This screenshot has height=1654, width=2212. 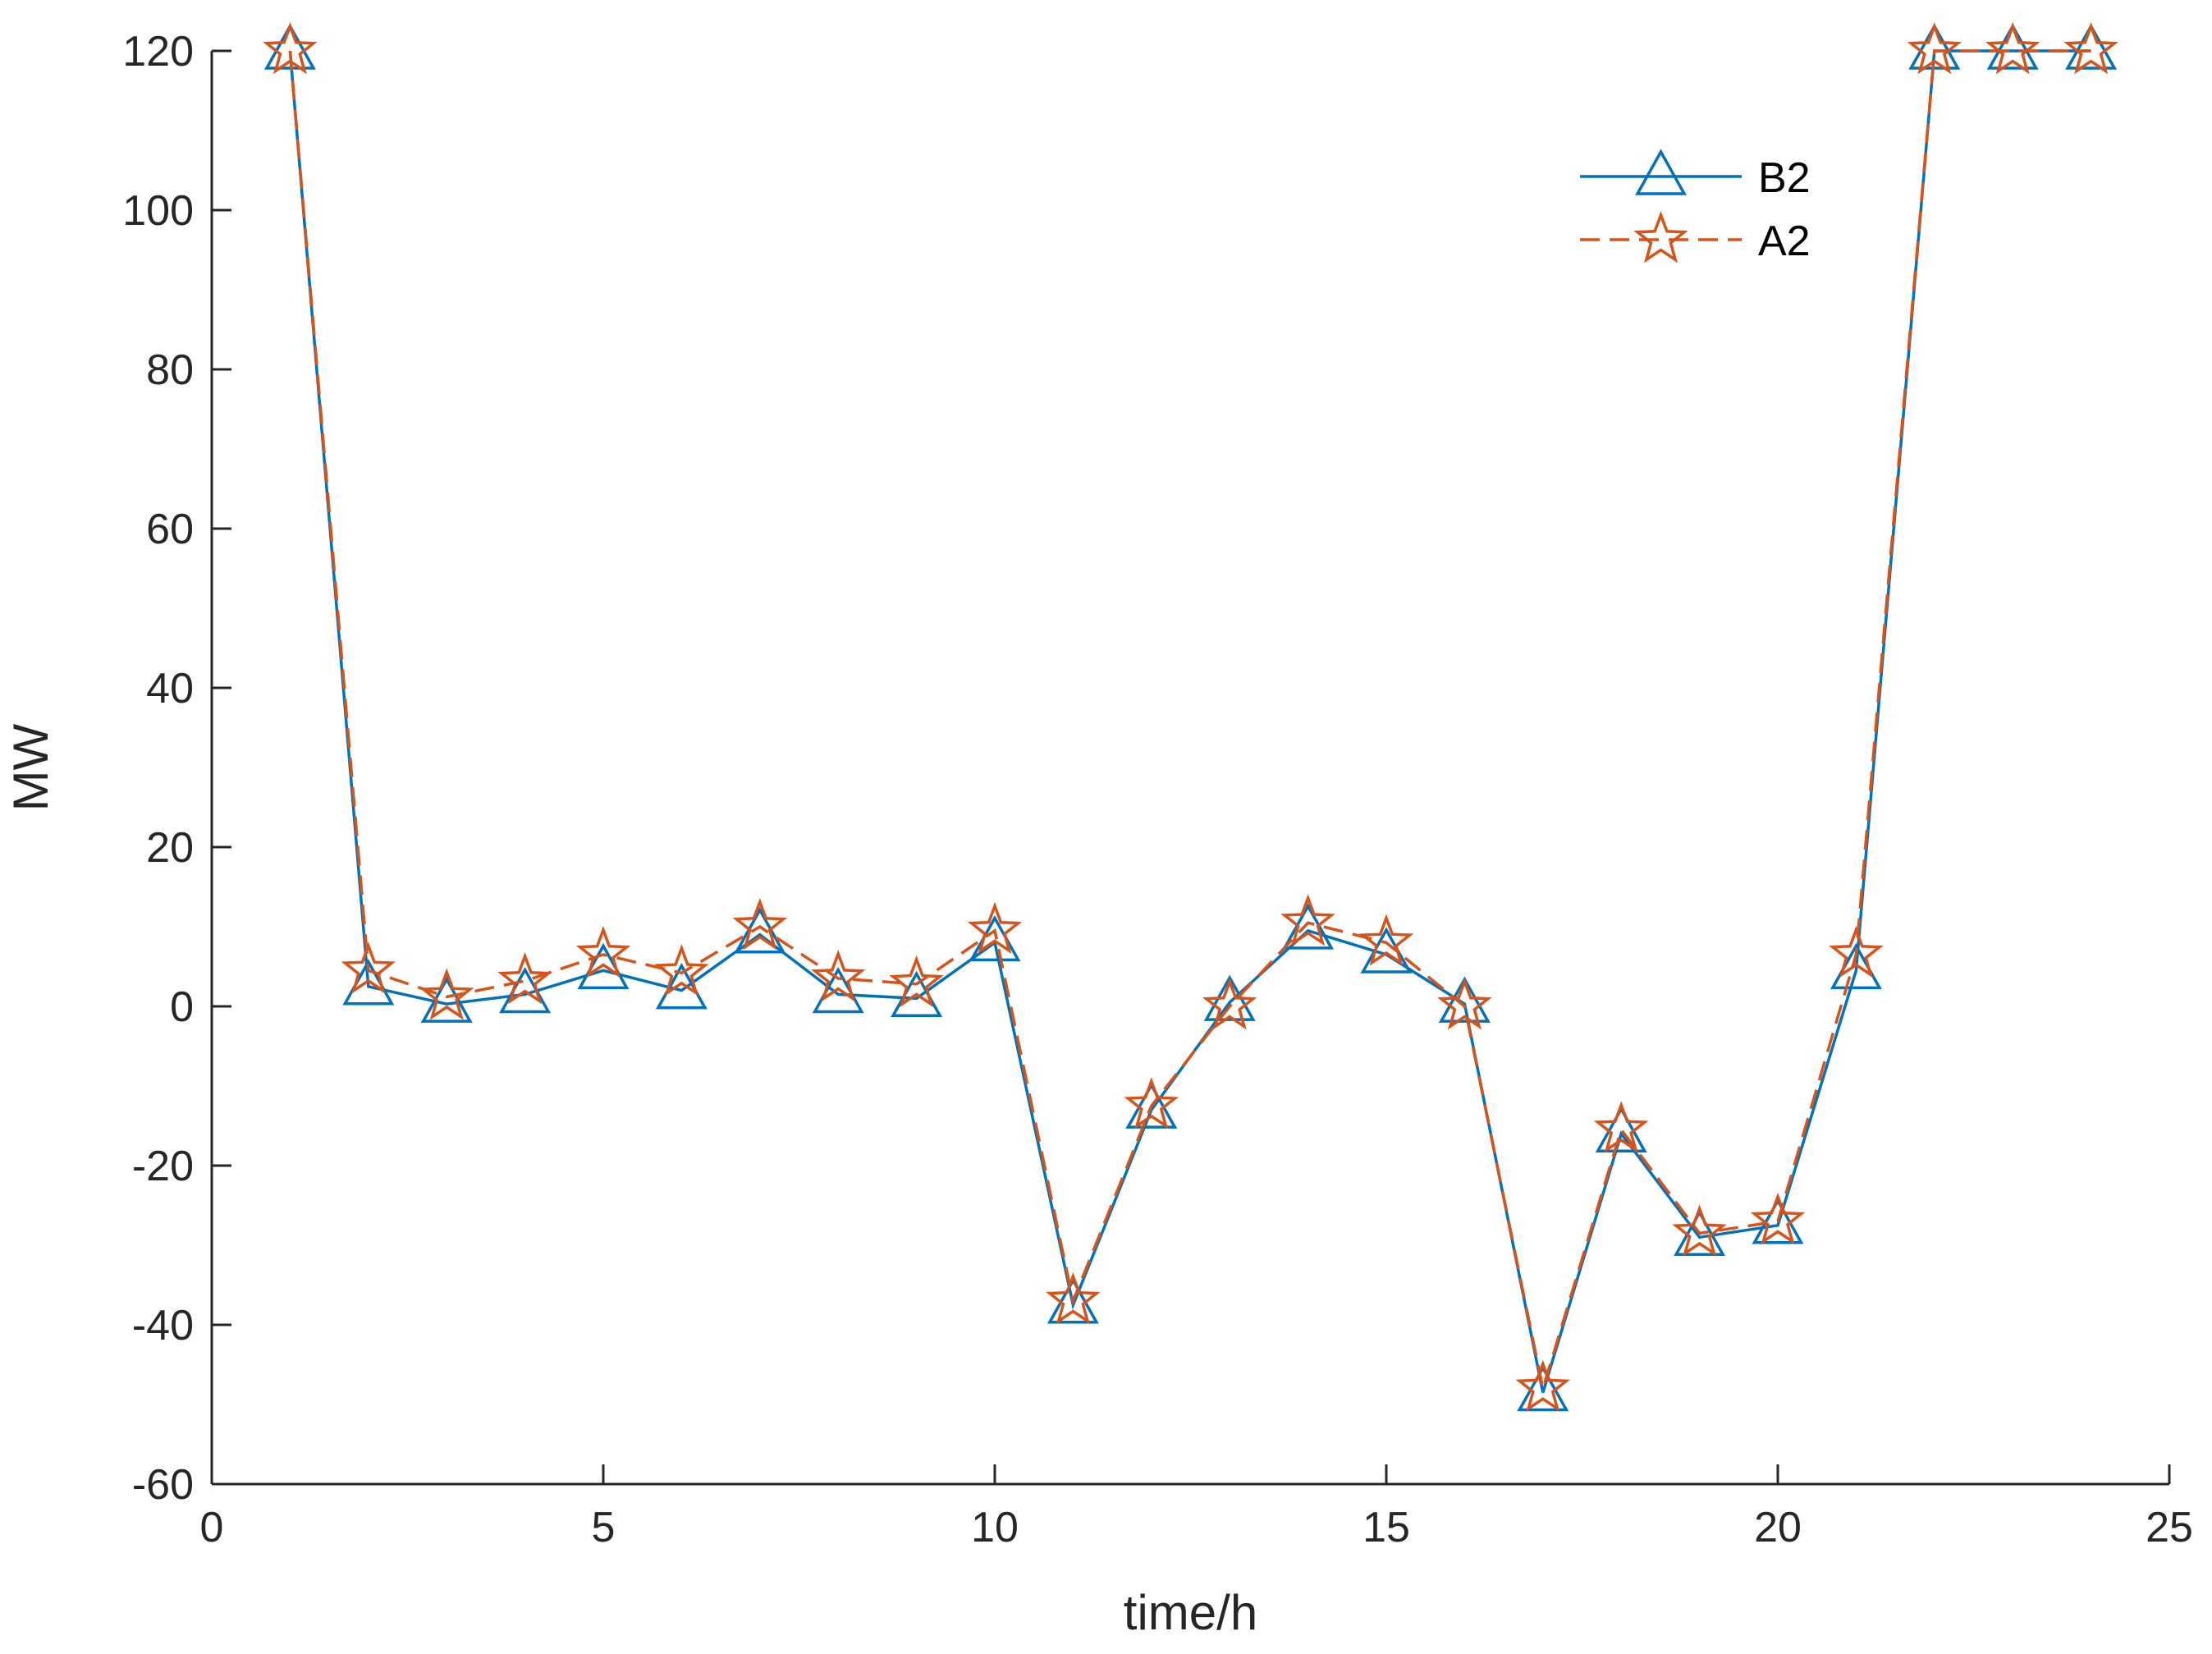 I want to click on y-tick-label: 120, so click(x=158, y=52).